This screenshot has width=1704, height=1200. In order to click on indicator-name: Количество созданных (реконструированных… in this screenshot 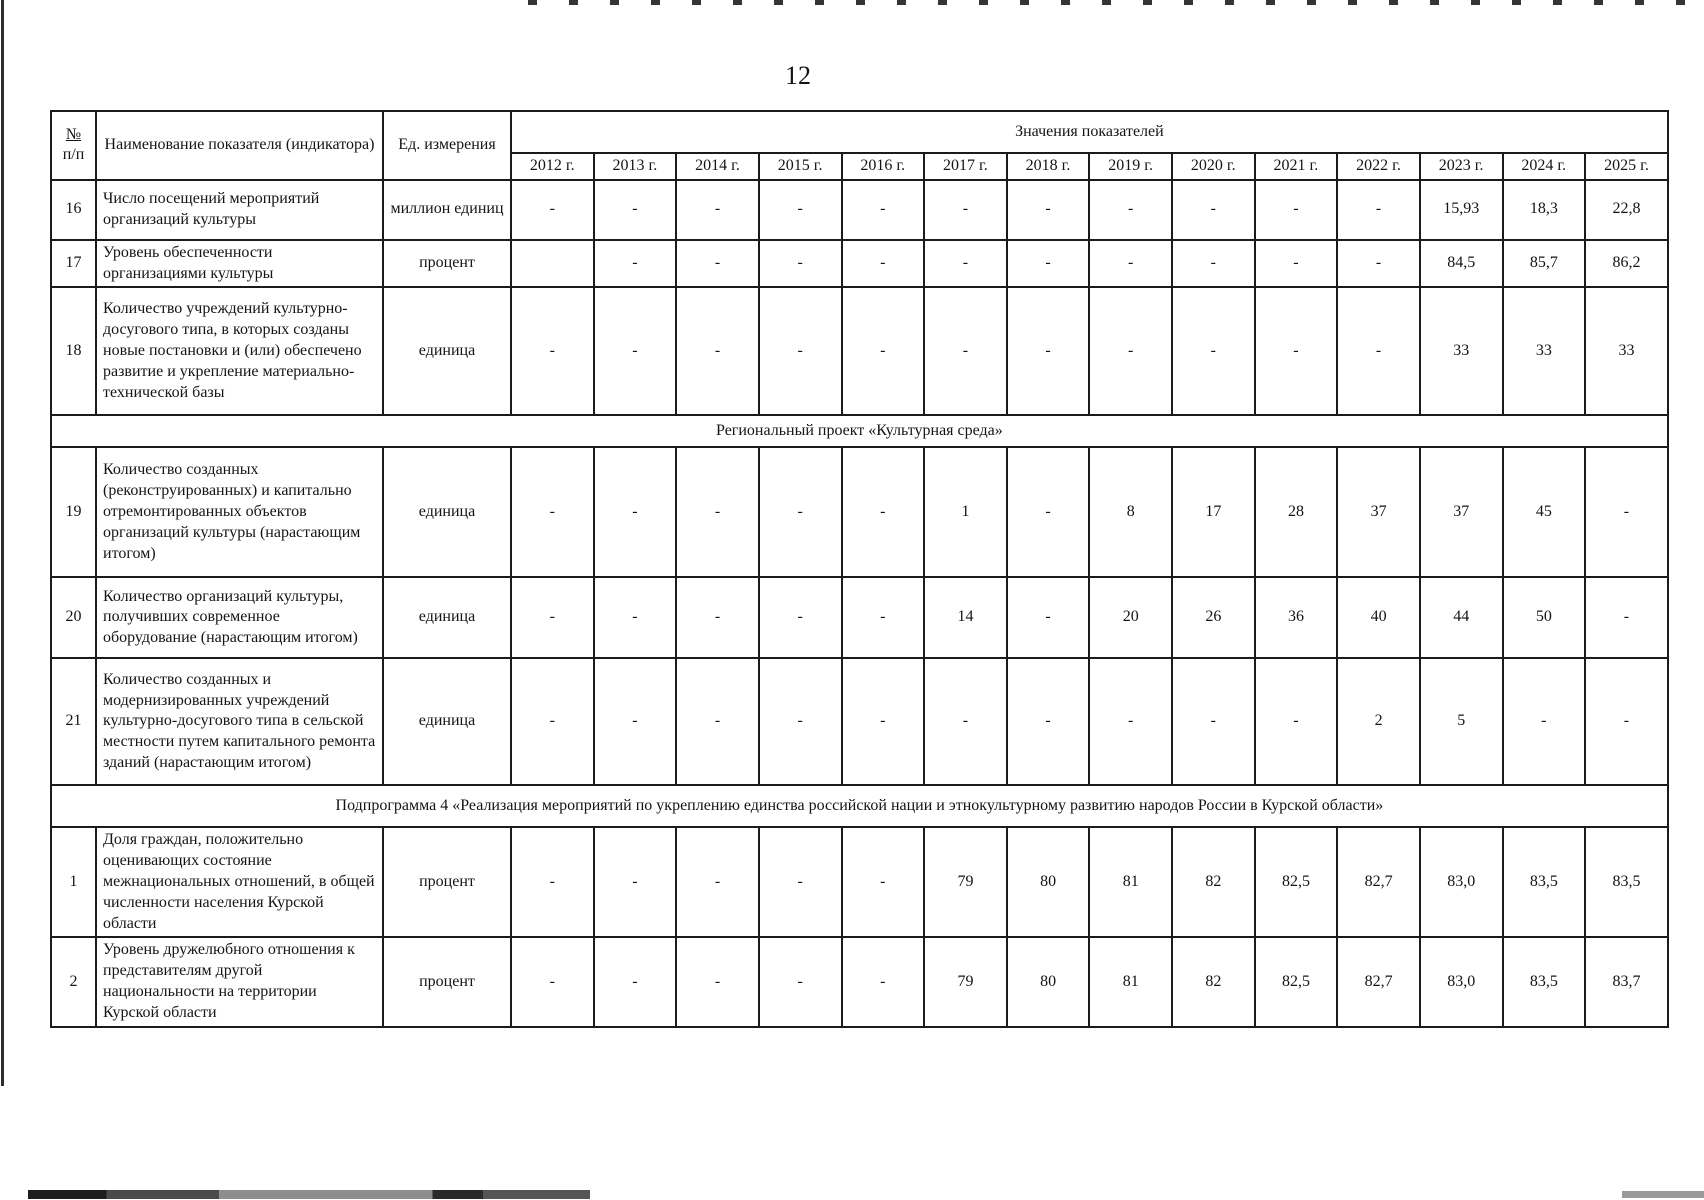, I will do `click(239, 512)`.